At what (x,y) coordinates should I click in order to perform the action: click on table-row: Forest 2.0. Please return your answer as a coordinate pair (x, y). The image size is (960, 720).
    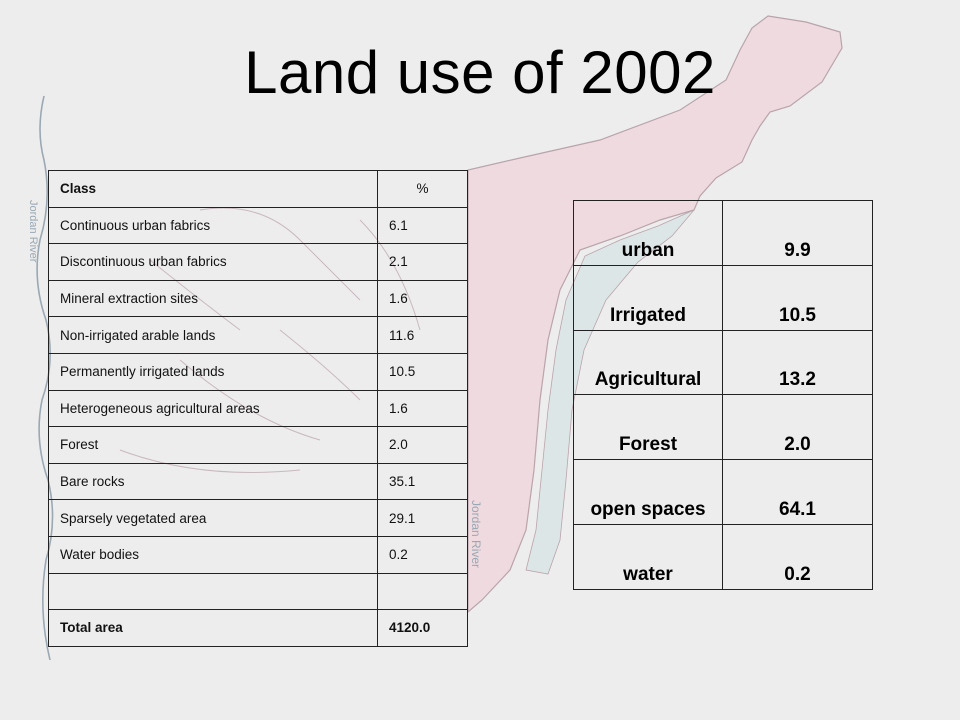
    Looking at the image, I should click on (258, 445).